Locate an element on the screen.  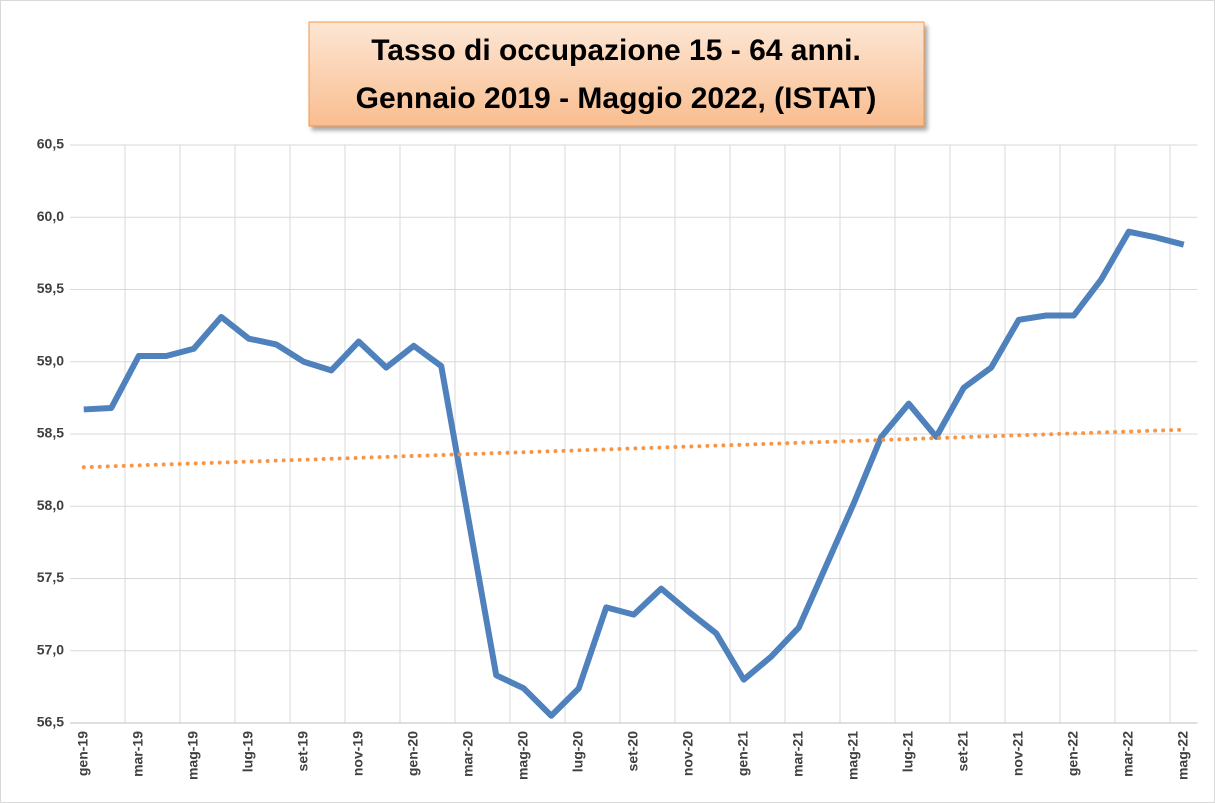
x-tick-label: set-19 is located at coordinates (302, 751).